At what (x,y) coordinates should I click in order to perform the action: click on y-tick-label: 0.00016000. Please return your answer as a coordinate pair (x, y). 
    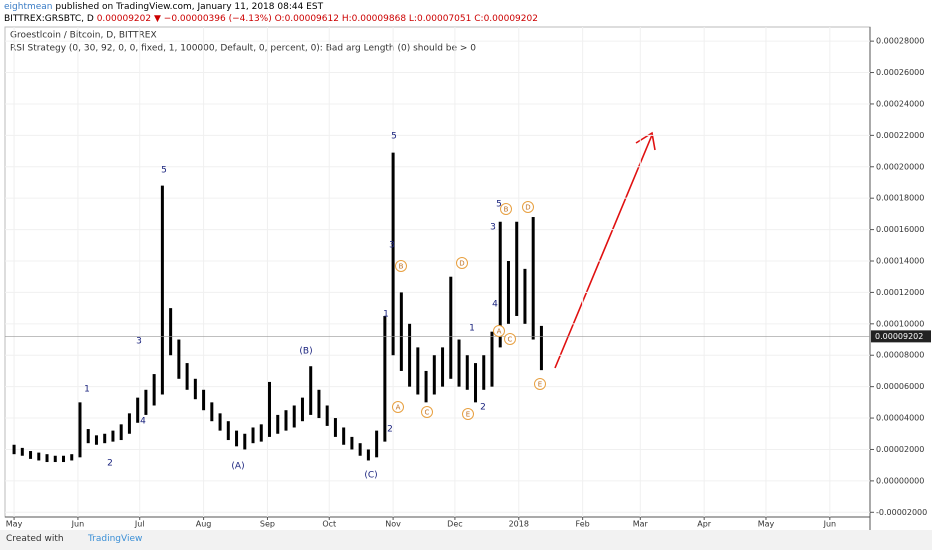
    Looking at the image, I should click on (900, 229).